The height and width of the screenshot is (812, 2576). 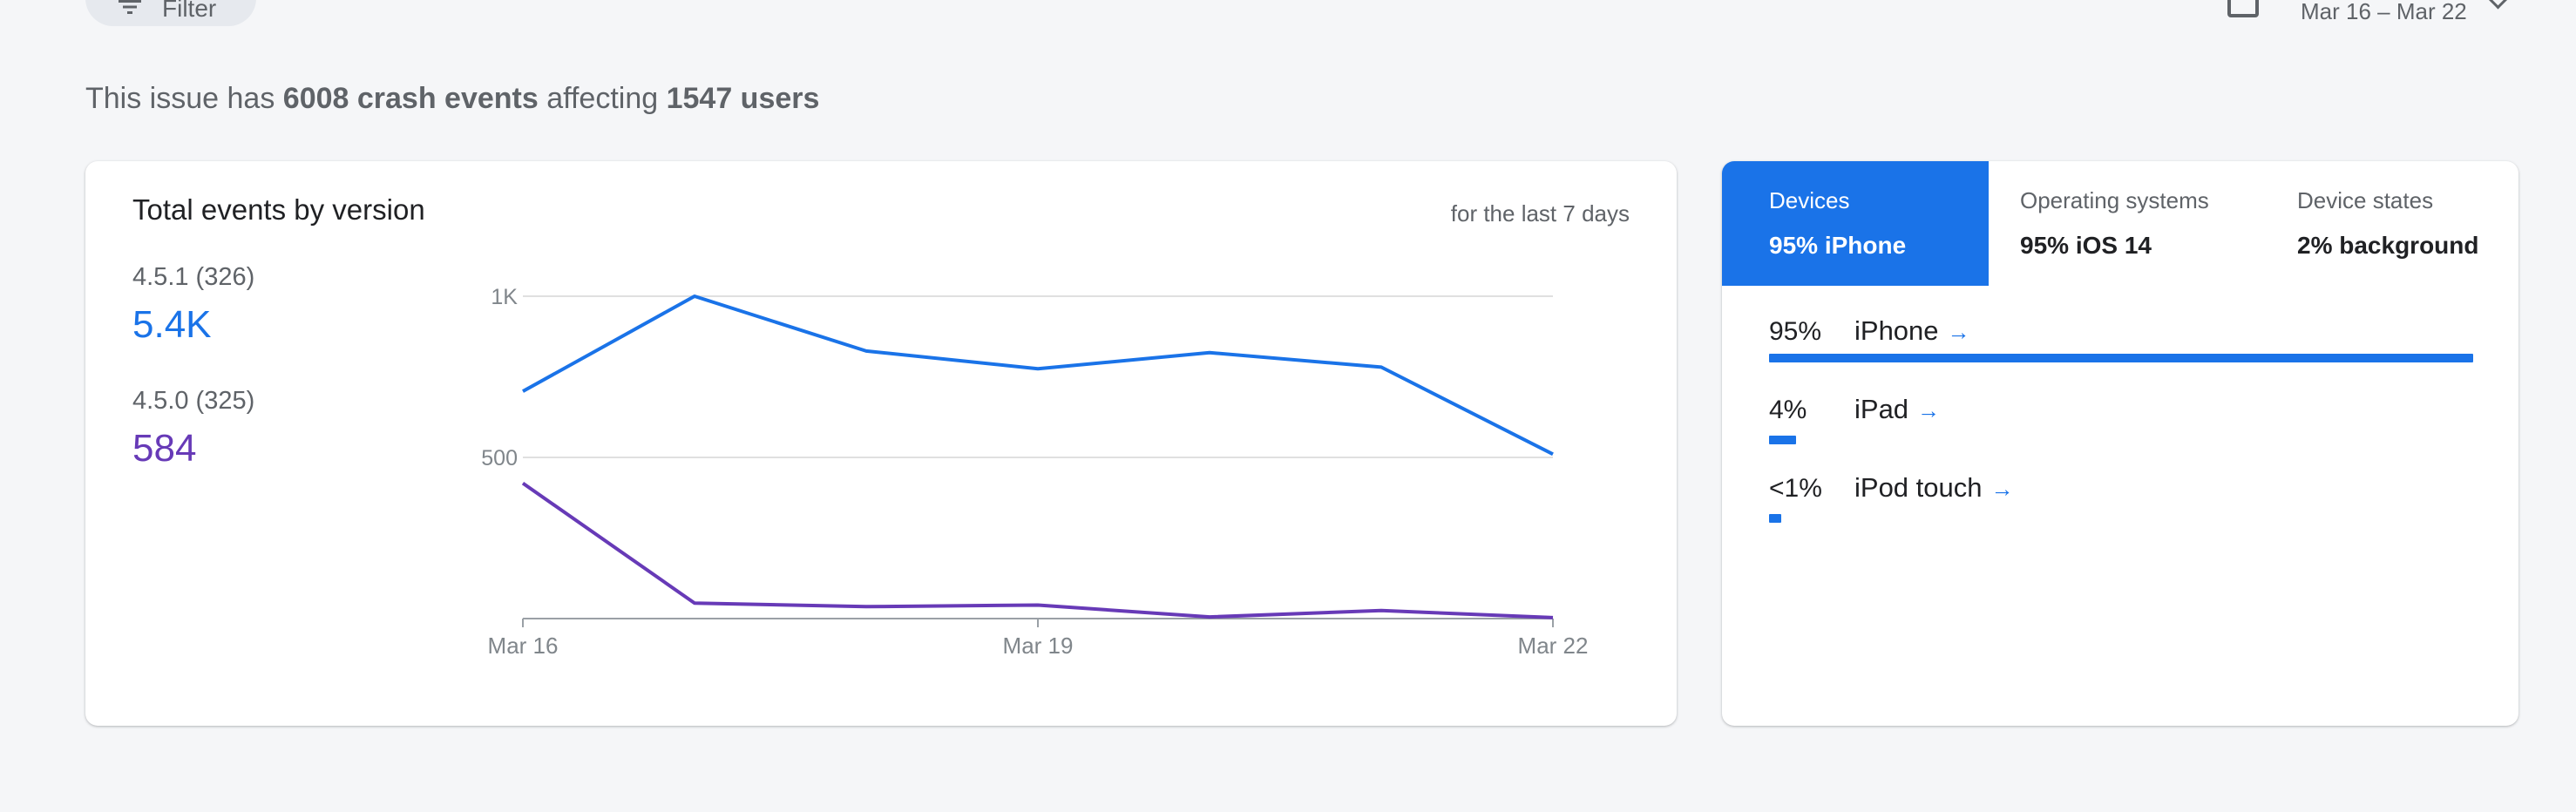 I want to click on device-link-ipad: iPad →, so click(x=1897, y=409).